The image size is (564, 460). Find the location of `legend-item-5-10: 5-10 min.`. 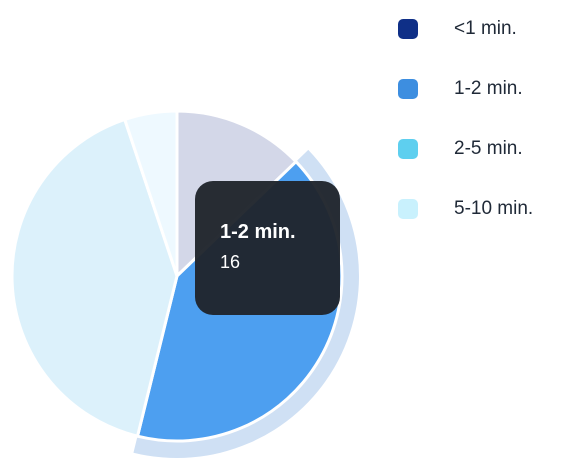

legend-item-5-10: 5-10 min. is located at coordinates (465, 208).